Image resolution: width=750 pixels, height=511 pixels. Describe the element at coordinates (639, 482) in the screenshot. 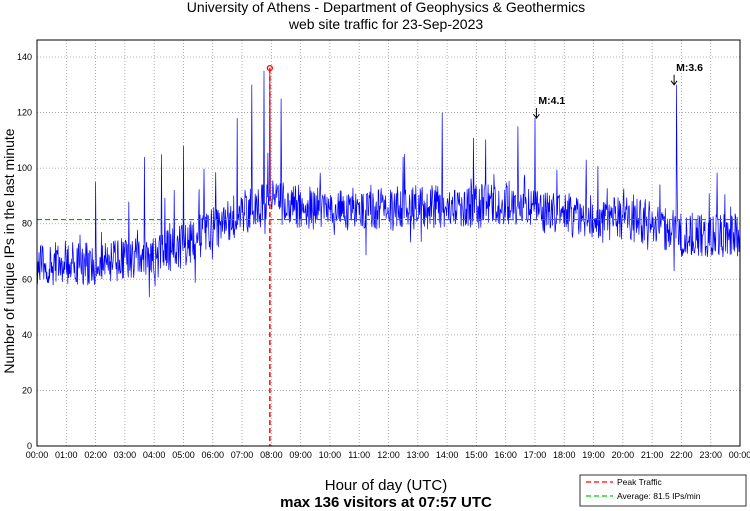

I see `legend-peak-label: Peak Traffic` at that location.